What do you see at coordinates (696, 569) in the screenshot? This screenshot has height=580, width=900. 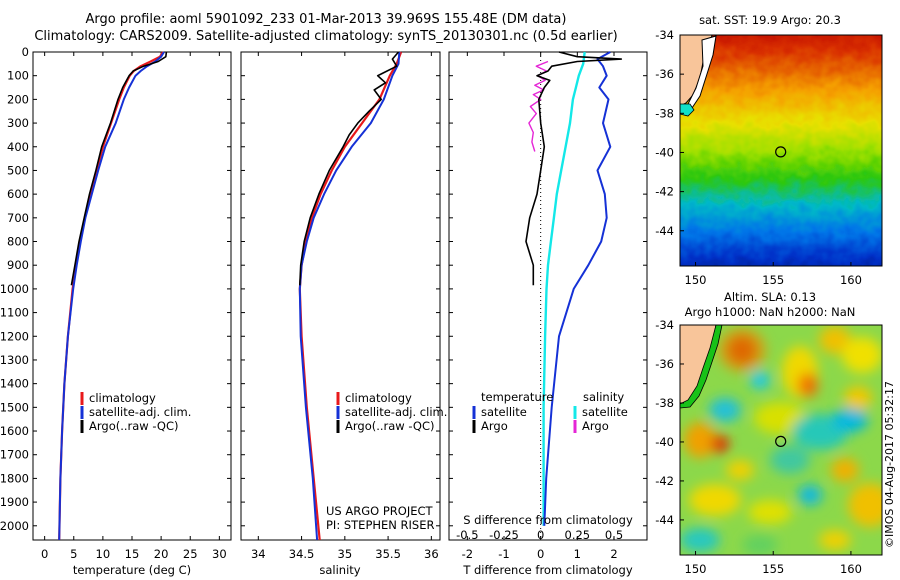 I see `map-x-tick-label: 150` at bounding box center [696, 569].